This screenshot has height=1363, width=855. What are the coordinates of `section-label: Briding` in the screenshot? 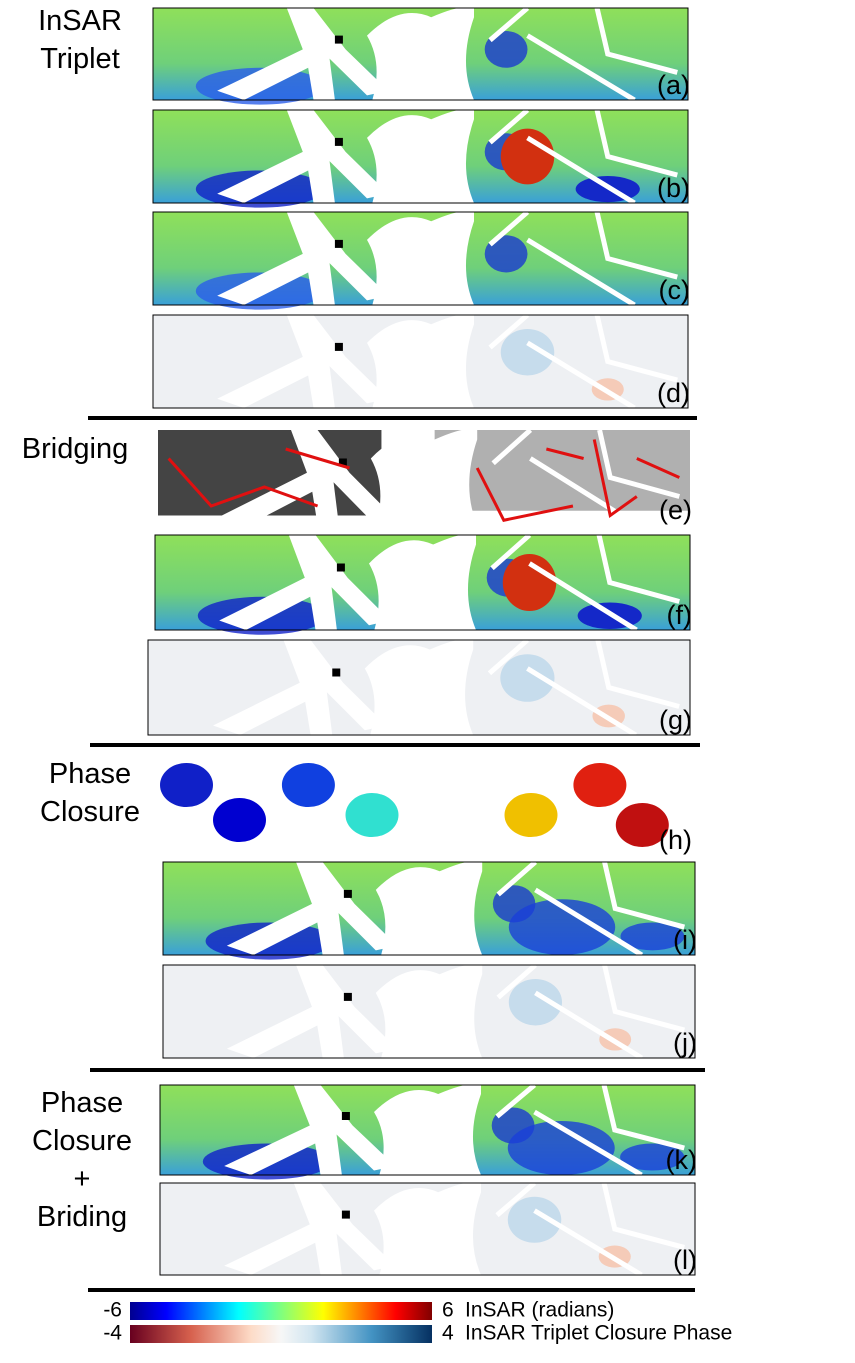 It's located at (82, 1217).